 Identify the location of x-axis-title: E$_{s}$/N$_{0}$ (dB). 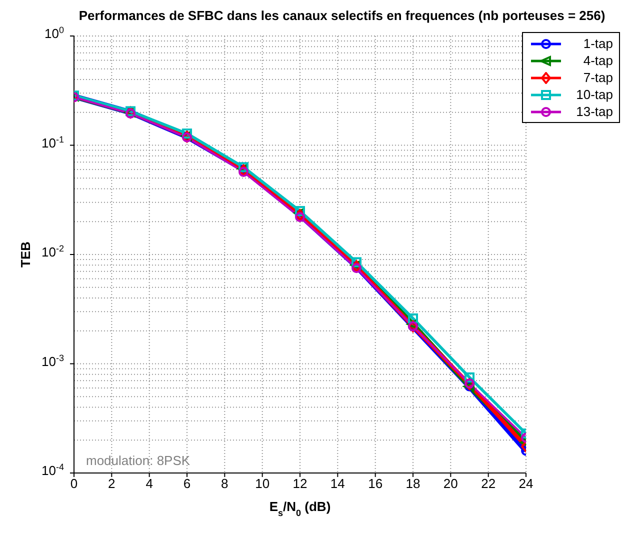
(300, 508).